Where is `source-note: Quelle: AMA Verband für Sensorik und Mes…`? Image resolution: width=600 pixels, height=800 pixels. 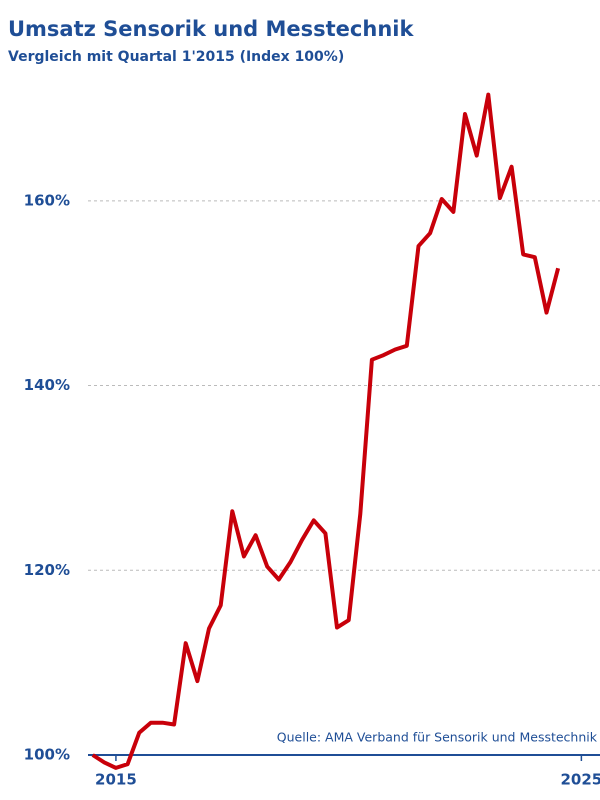
source-note: Quelle: AMA Verband für Sensorik und Mes… is located at coordinates (437, 737).